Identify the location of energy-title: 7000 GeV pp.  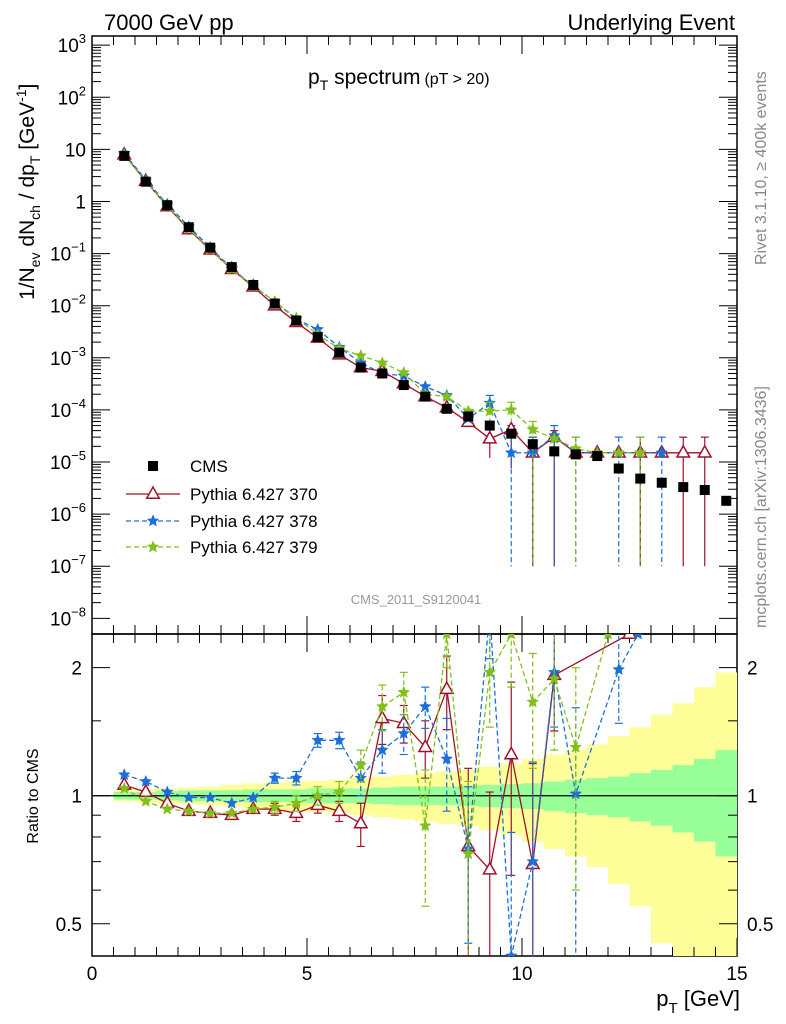
(169, 22).